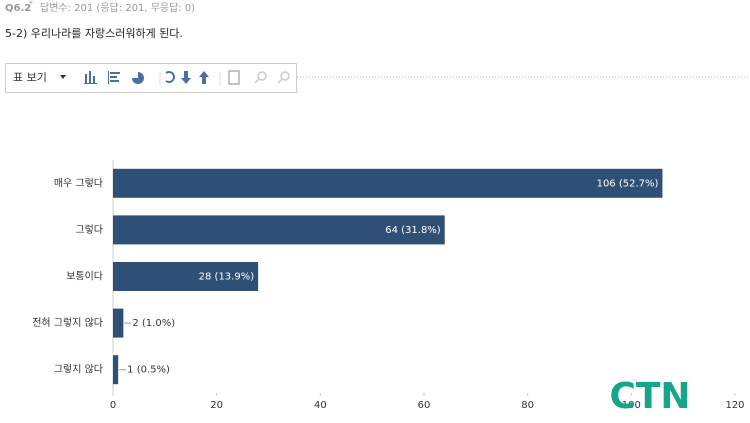  I want to click on value-label: 2 (1.0%), so click(153, 323).